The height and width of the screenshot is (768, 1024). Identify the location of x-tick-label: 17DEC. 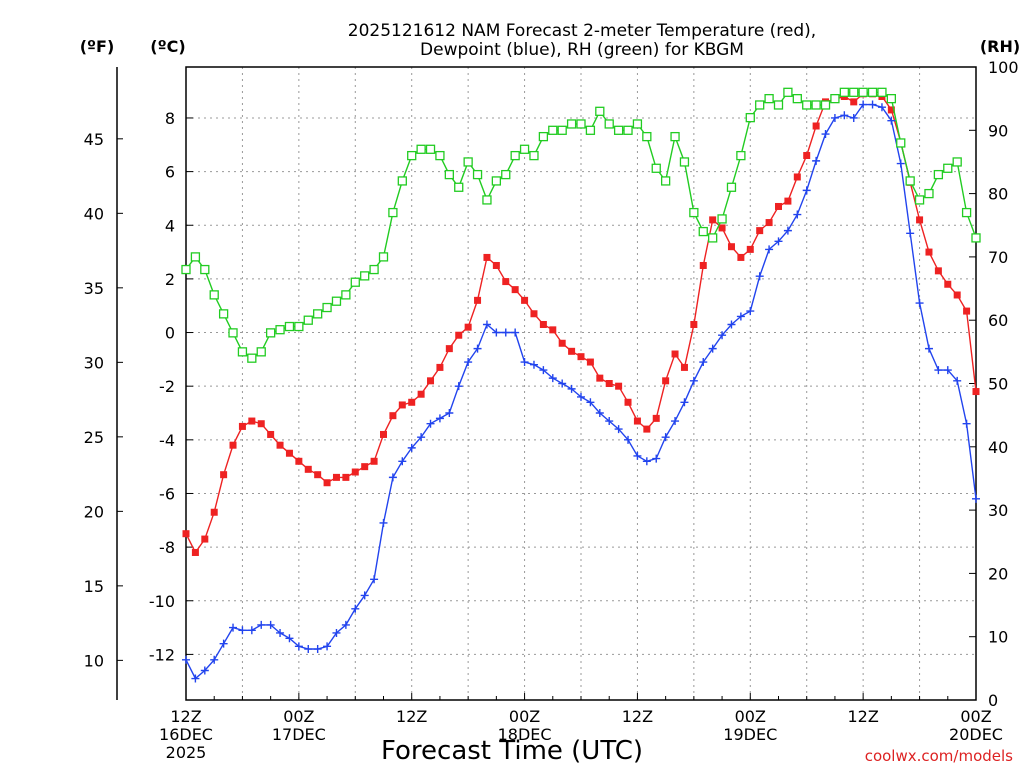
(299, 734).